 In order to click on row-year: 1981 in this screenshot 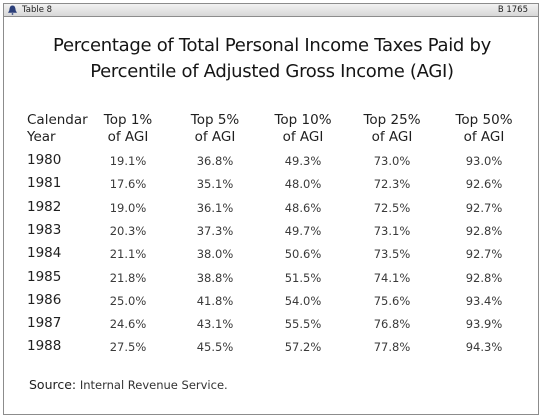, I will do `click(44, 183)`.